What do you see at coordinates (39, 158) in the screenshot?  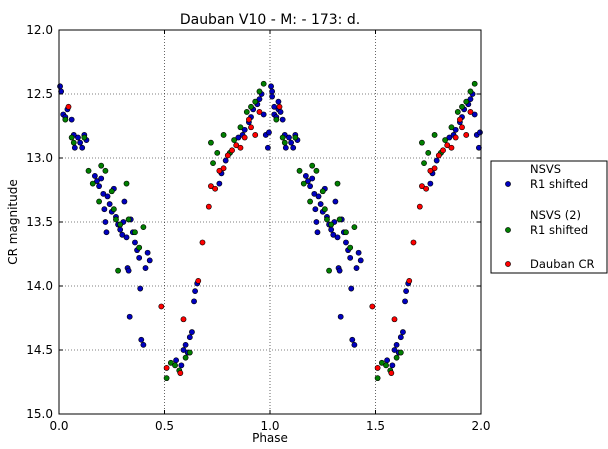 I see `y-tick-label: 13.0` at bounding box center [39, 158].